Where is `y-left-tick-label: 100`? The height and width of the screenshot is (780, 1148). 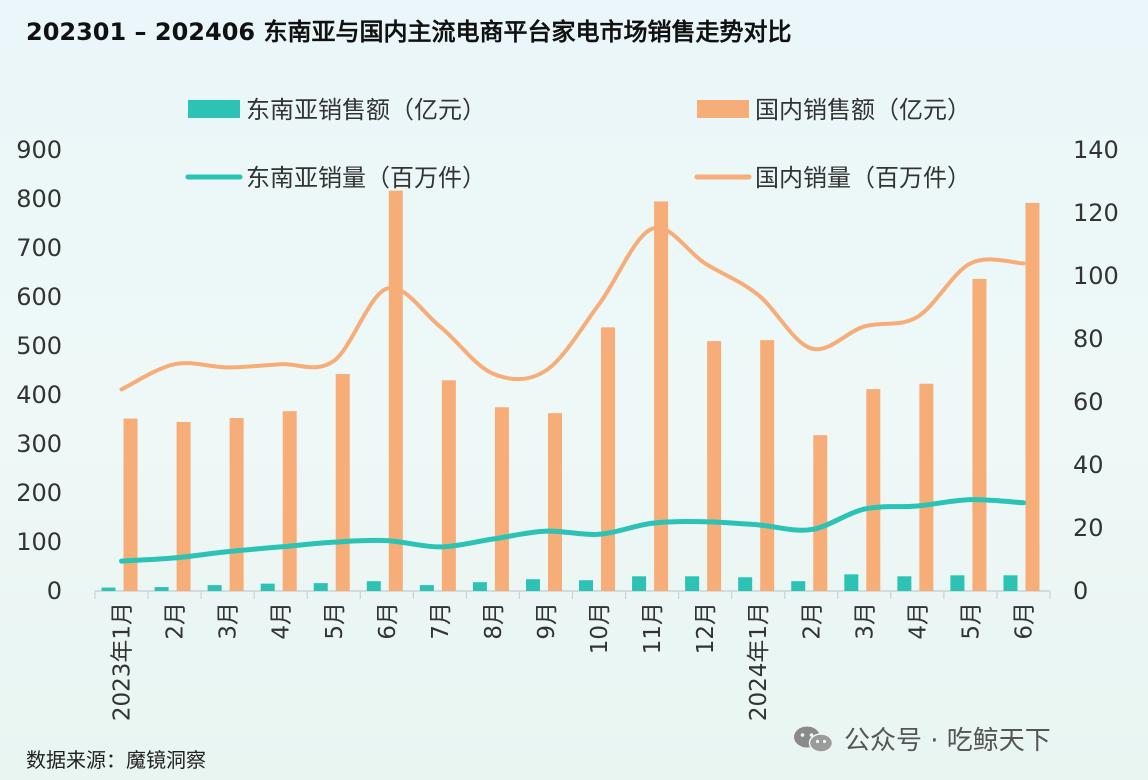 y-left-tick-label: 100 is located at coordinates (39, 542).